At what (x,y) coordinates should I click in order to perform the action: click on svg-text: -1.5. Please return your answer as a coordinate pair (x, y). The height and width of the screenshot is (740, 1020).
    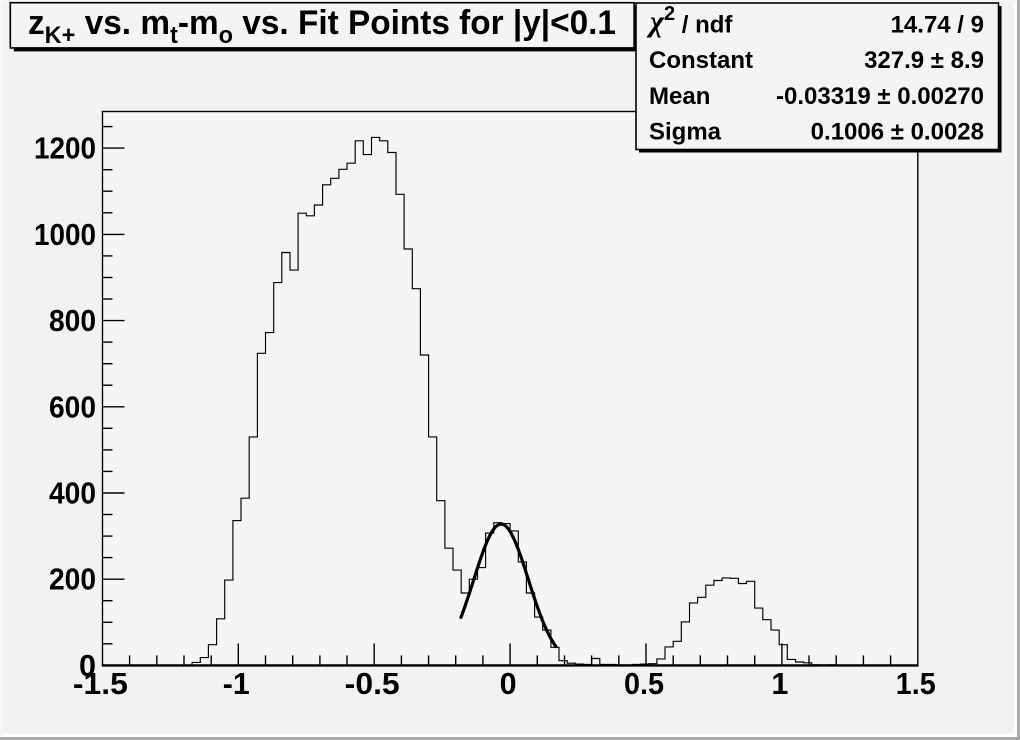
    Looking at the image, I should click on (100, 683).